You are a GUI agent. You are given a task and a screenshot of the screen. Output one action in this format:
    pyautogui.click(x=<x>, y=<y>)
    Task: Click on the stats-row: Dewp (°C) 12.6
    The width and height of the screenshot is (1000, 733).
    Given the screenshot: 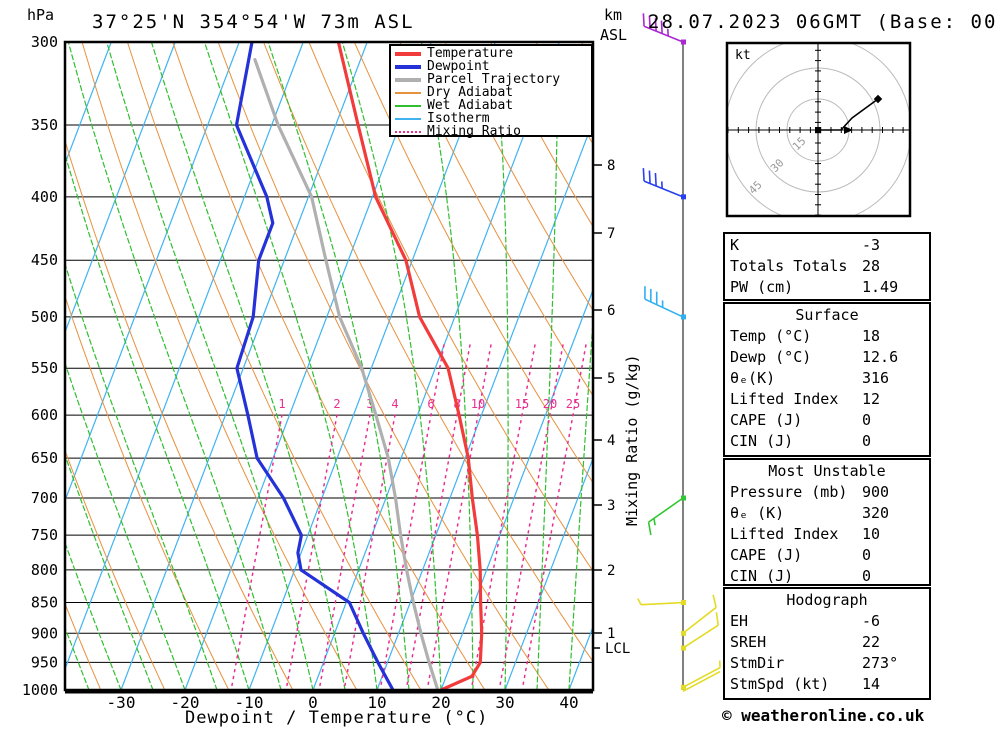 What is the action you would take?
    pyautogui.click(x=827, y=357)
    